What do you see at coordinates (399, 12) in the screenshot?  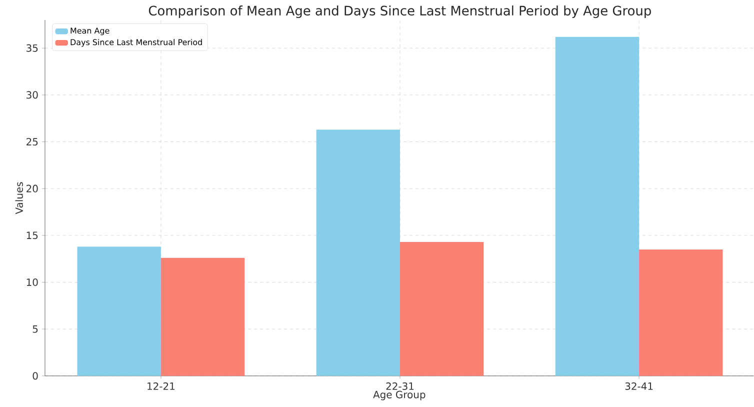 I see `chart-title: Comparison of Mean Age and Days Since Last Menstrual Period by Age Group` at bounding box center [399, 12].